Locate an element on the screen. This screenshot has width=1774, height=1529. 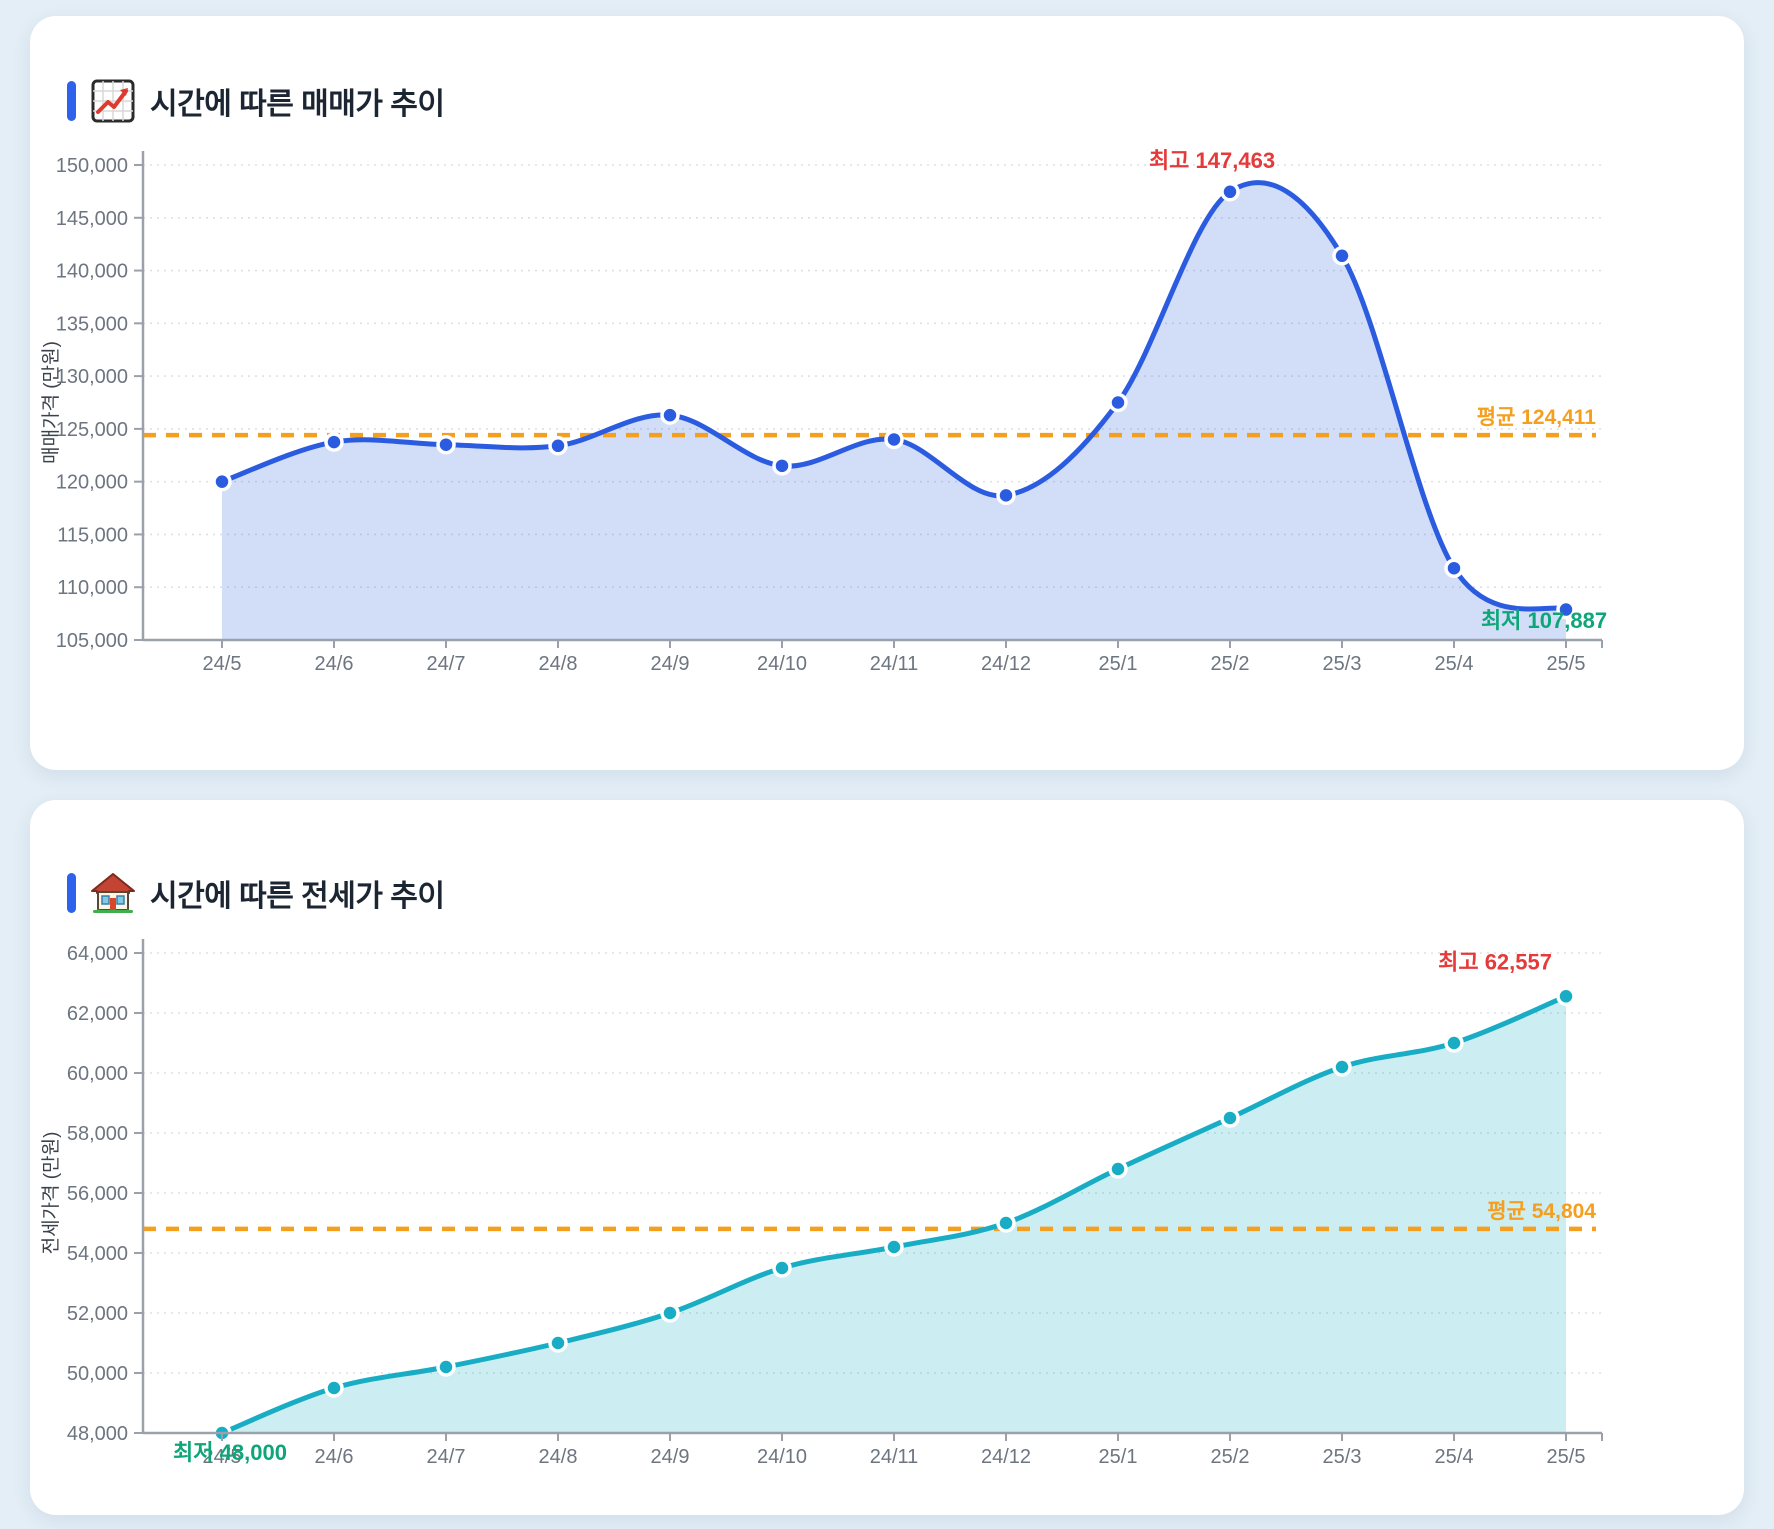
y-tick-label: 130,000 is located at coordinates (92, 377).